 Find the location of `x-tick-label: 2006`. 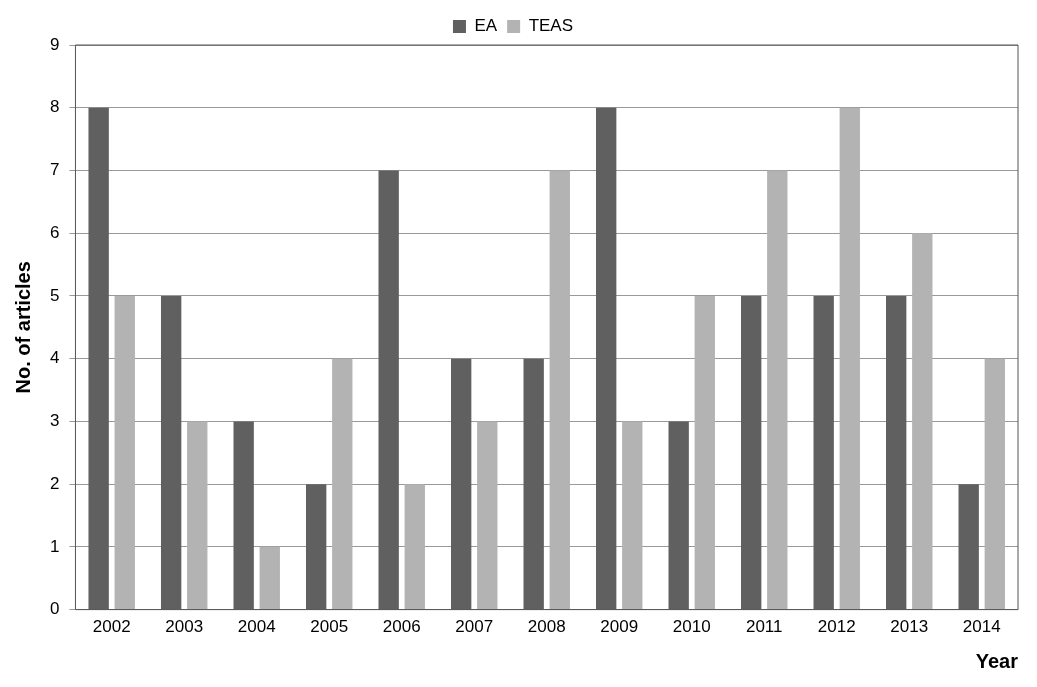

x-tick-label: 2006 is located at coordinates (401, 627).